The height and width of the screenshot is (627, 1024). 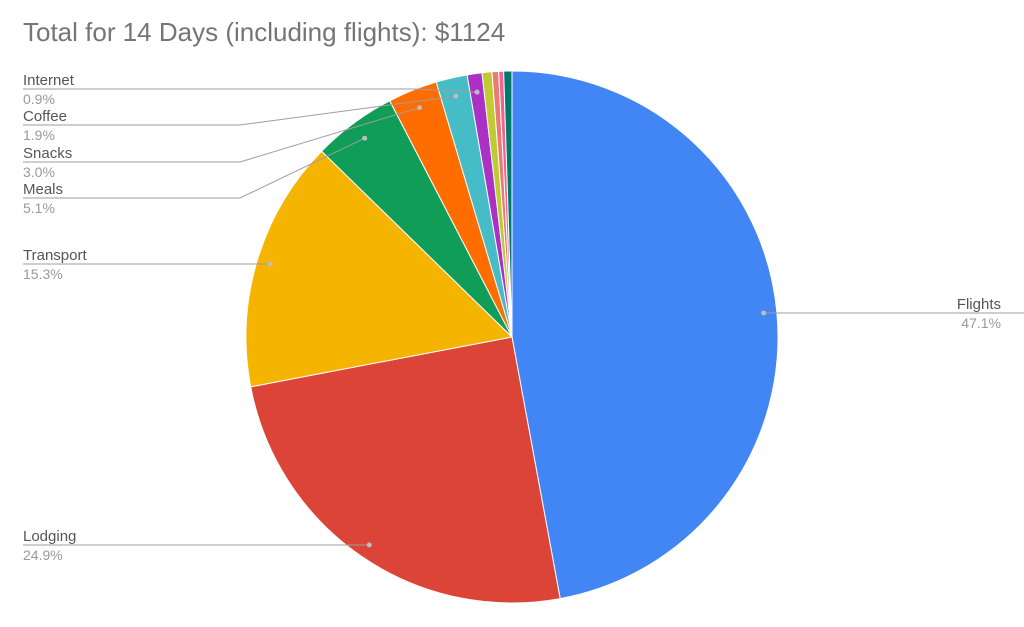 What do you see at coordinates (45, 116) in the screenshot?
I see `slice-label-coffee: Coffee` at bounding box center [45, 116].